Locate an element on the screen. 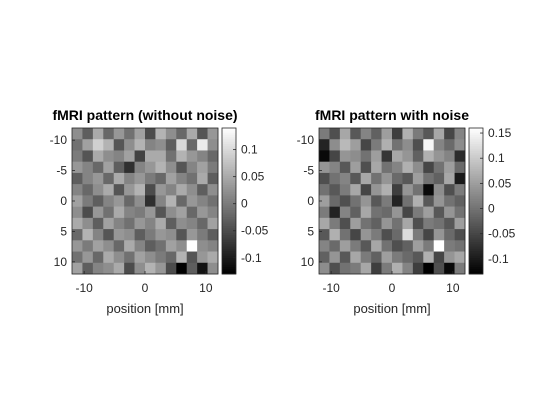 This screenshot has width=560, height=420. colorbar-tick-label: -0.05 is located at coordinates (502, 234).